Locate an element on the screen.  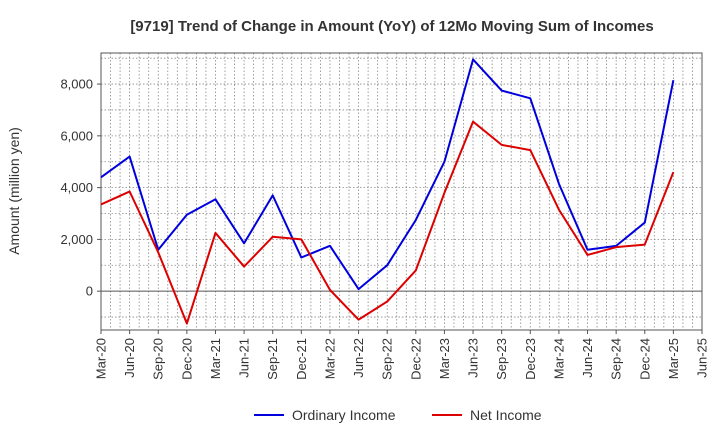
x-tick-label: Mar-24 is located at coordinates (558, 358).